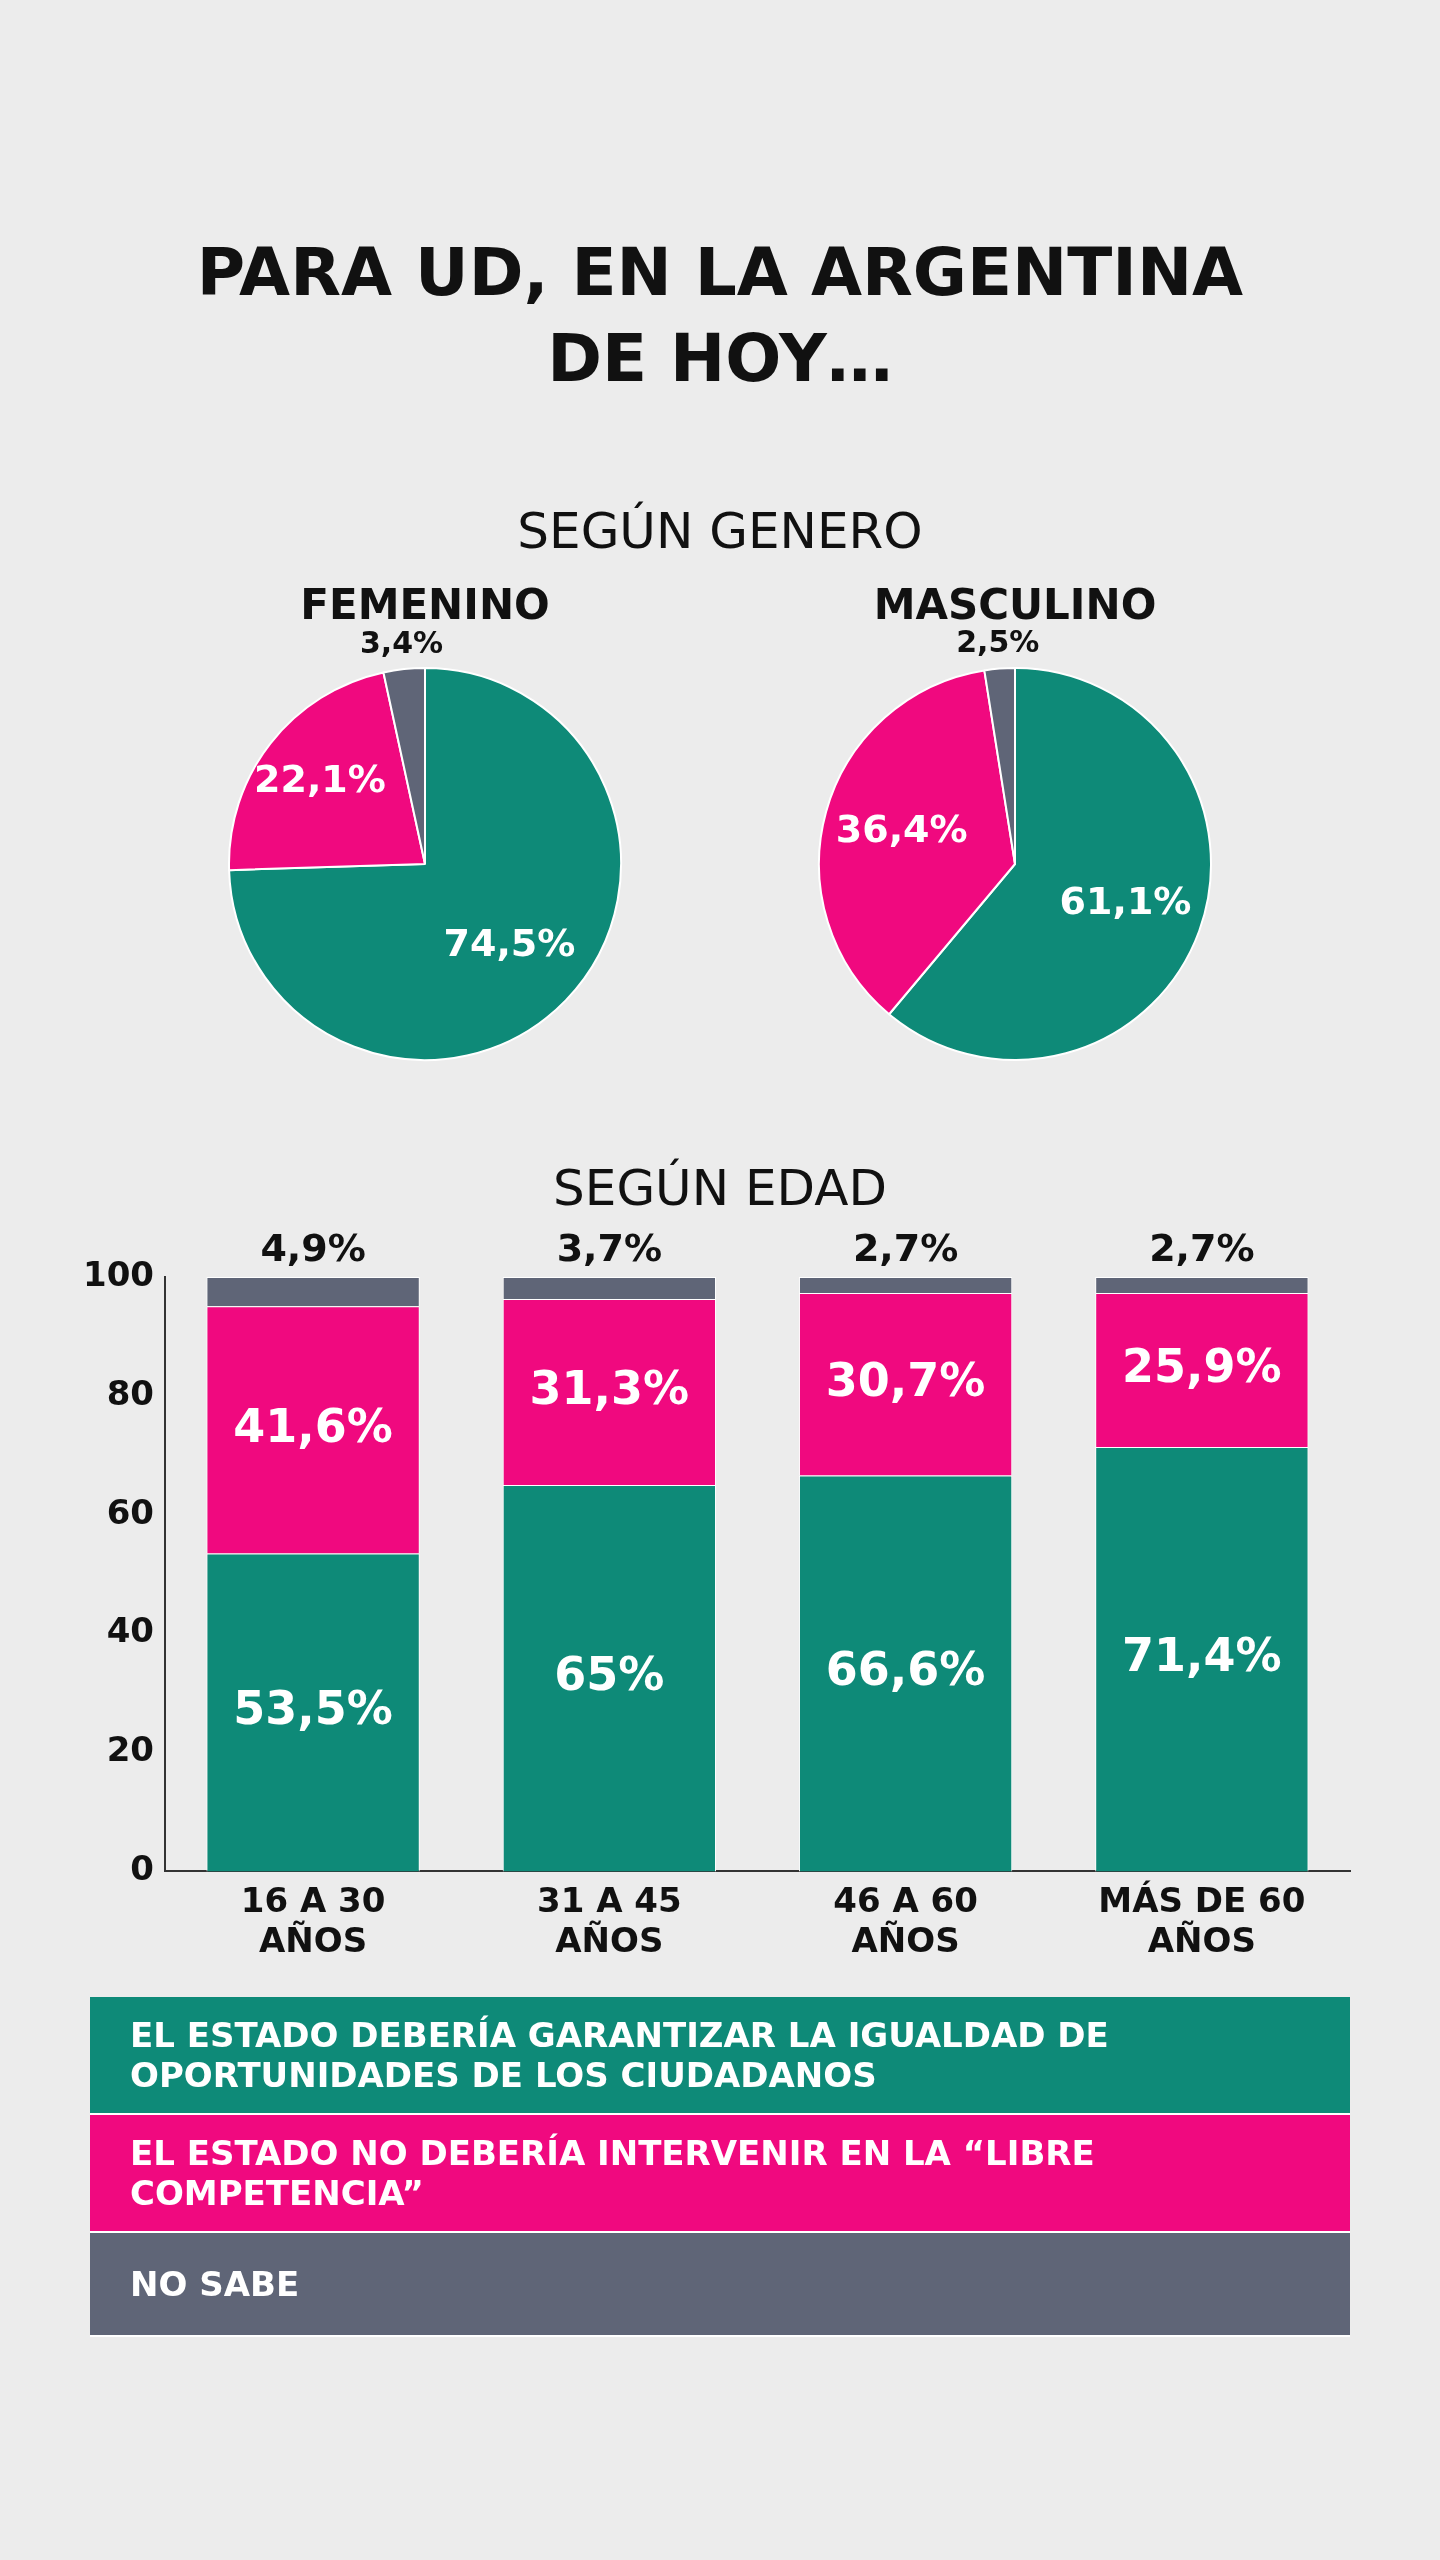 Image resolution: width=1440 pixels, height=2560 pixels. I want to click on data-label: 36,4%, so click(901, 829).